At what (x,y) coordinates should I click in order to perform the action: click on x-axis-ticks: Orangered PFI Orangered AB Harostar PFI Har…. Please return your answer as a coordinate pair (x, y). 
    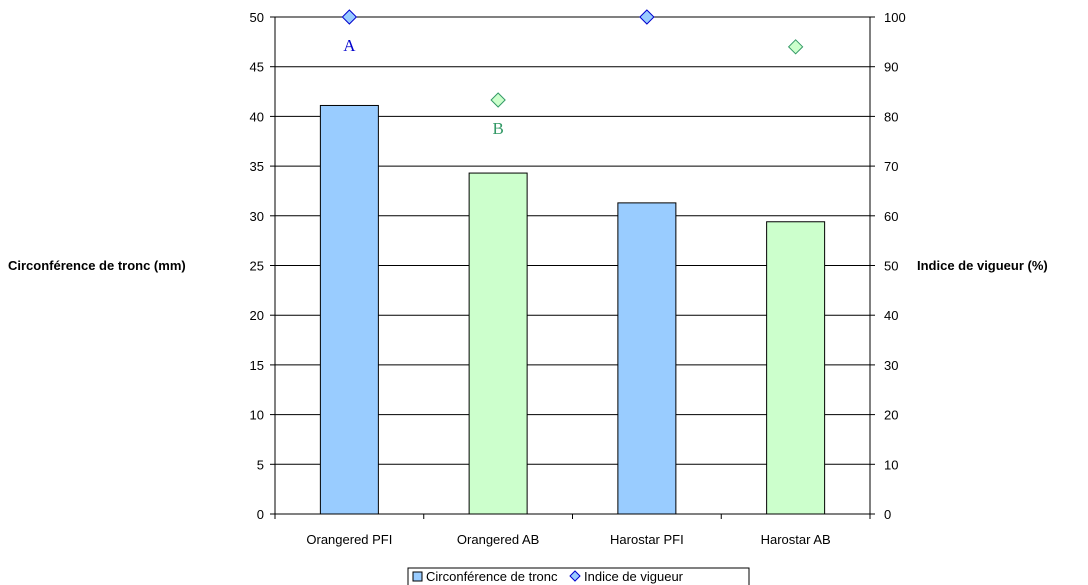
    Looking at the image, I should click on (572, 530).